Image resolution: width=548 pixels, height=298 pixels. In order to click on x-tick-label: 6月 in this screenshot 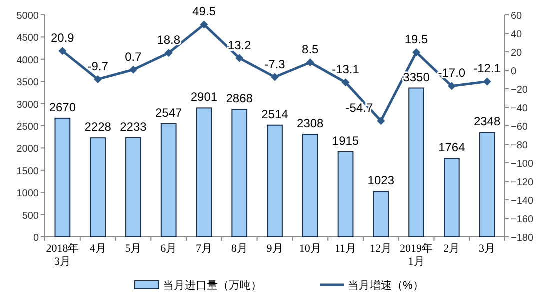, I will do `click(169, 249)`.